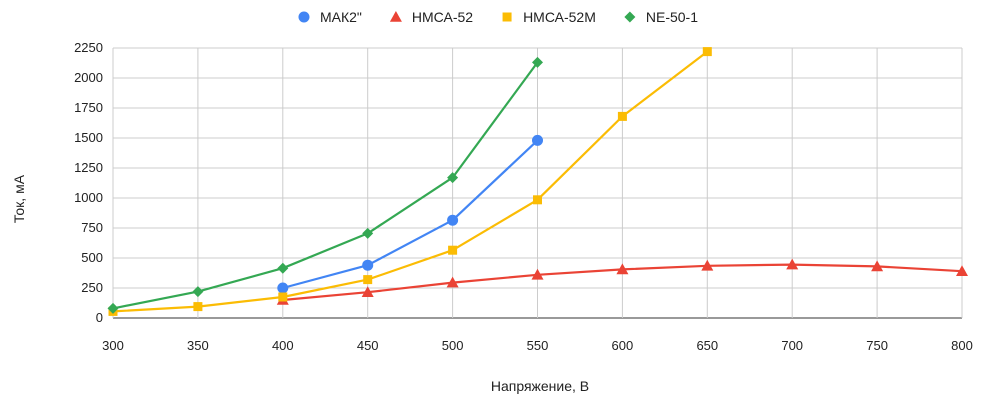 The height and width of the screenshot is (403, 986). What do you see at coordinates (88, 197) in the screenshot?
I see `y-tick-label: 1000` at bounding box center [88, 197].